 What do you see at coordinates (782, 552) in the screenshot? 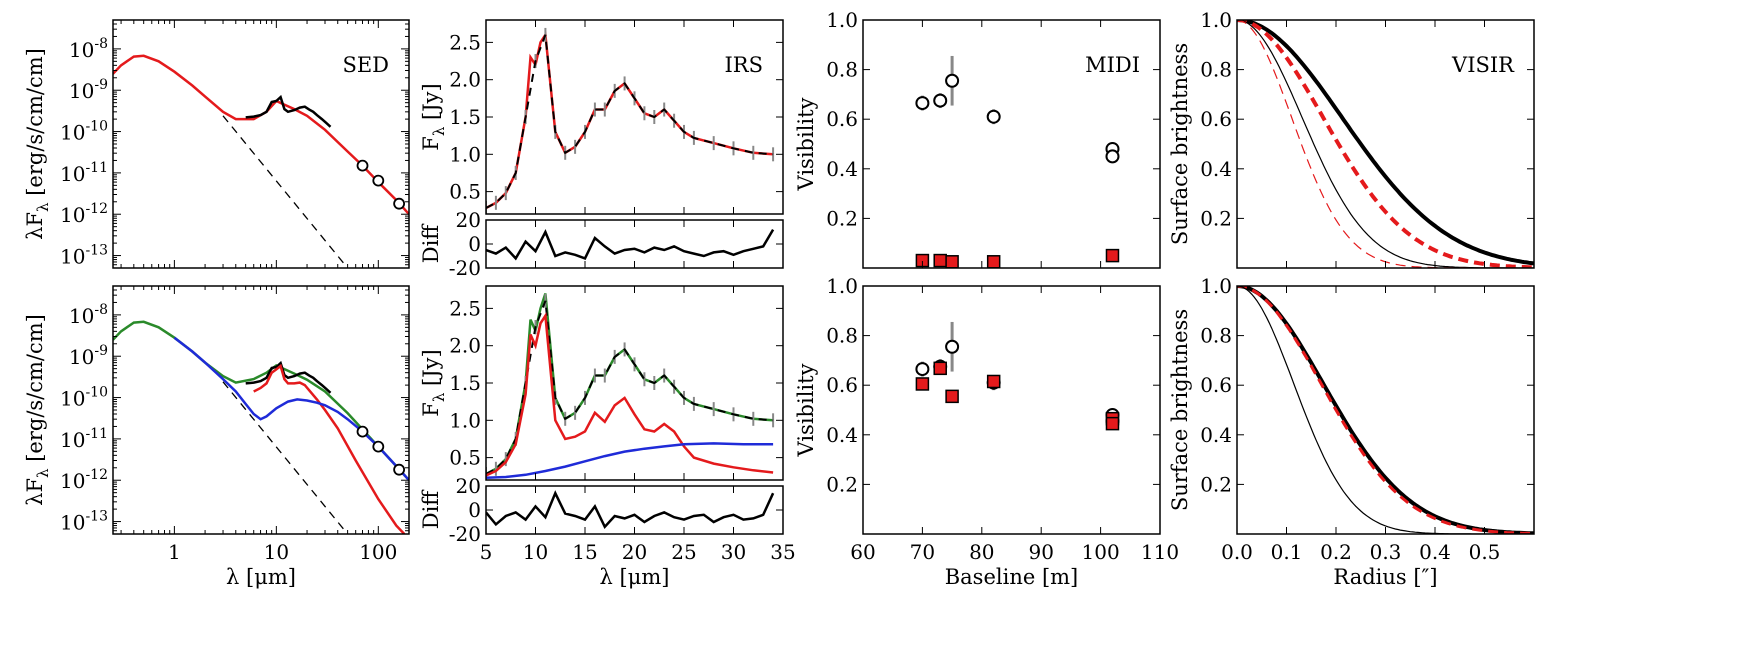
I see `x-tick-label: 35` at bounding box center [782, 552].